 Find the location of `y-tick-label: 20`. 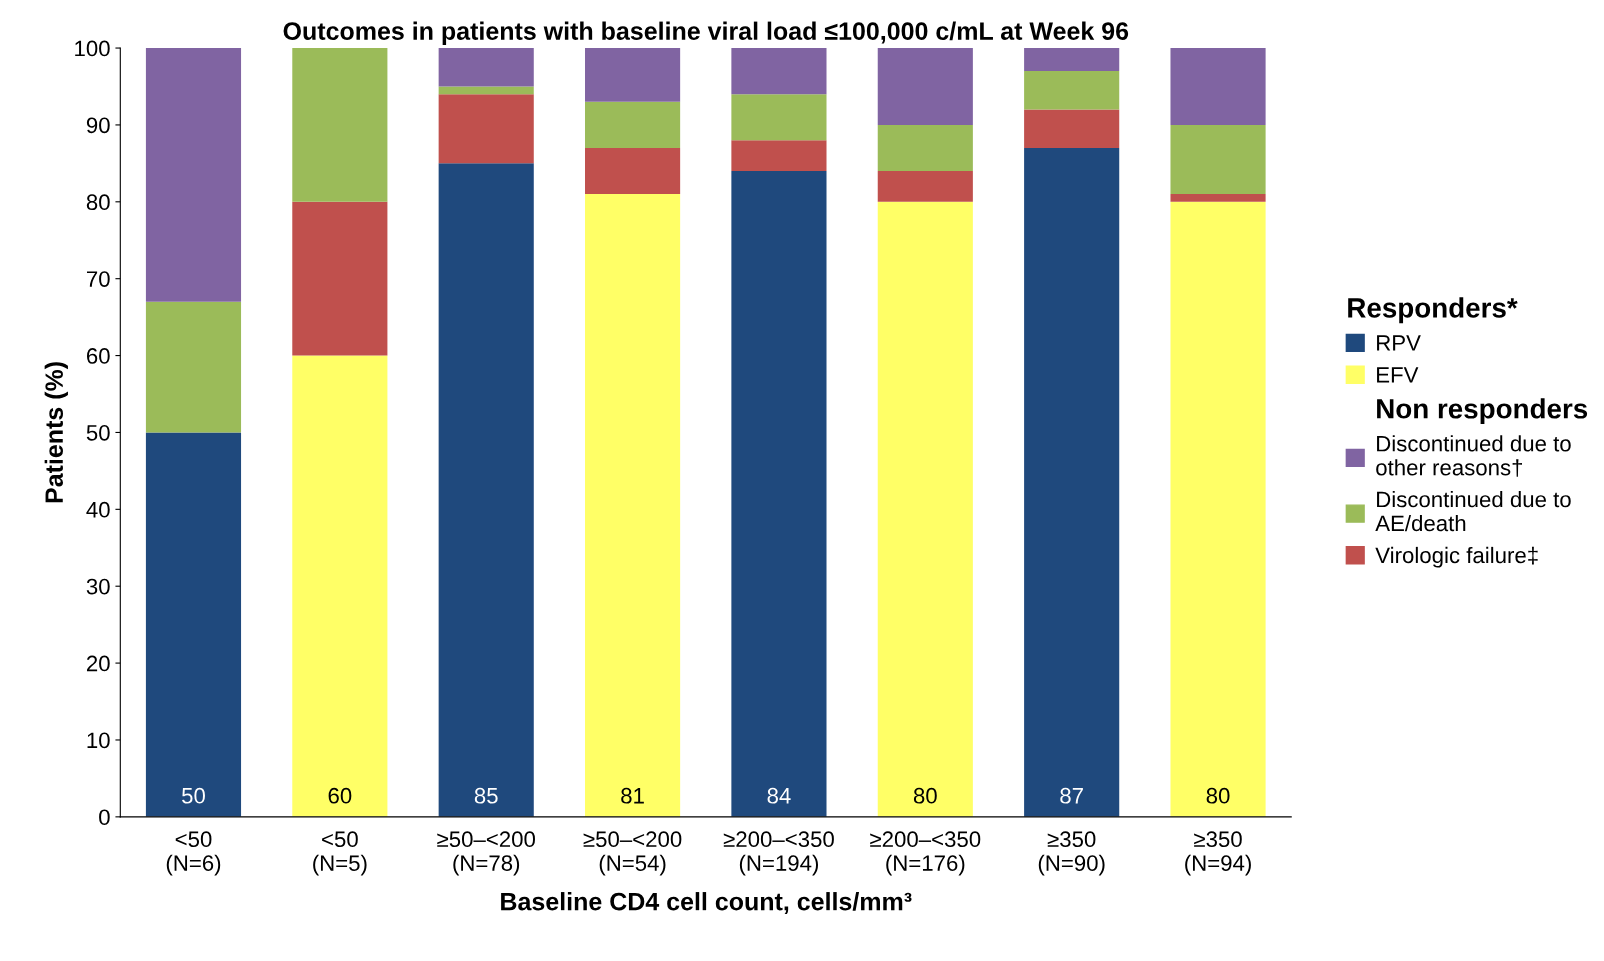

y-tick-label: 20 is located at coordinates (98, 663).